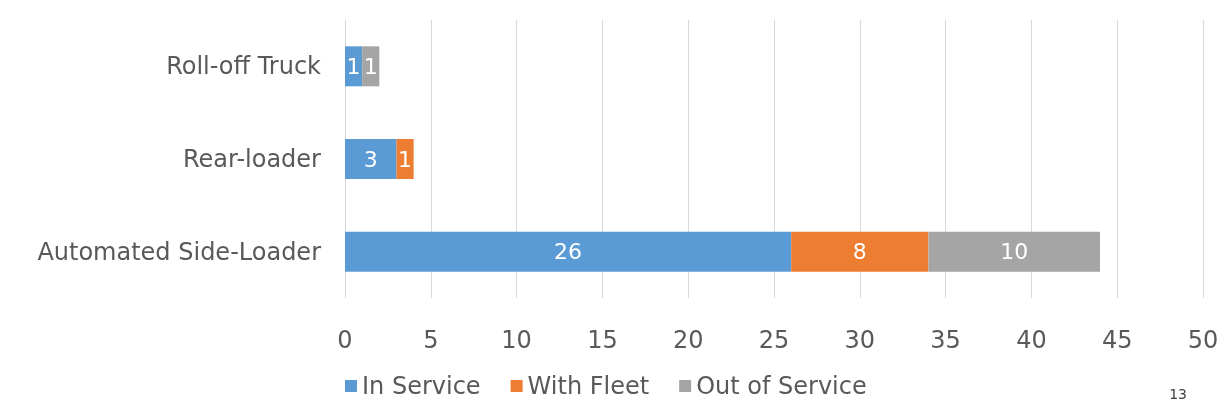 The image size is (1227, 403). Describe the element at coordinates (860, 340) in the screenshot. I see `x-tick-label: 30` at that location.